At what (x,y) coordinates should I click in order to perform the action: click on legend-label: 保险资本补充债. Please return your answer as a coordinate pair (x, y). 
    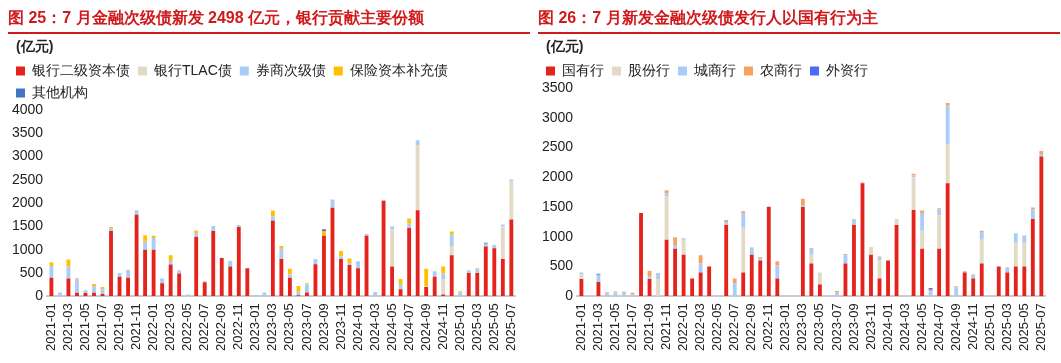
    Looking at the image, I should click on (398, 69).